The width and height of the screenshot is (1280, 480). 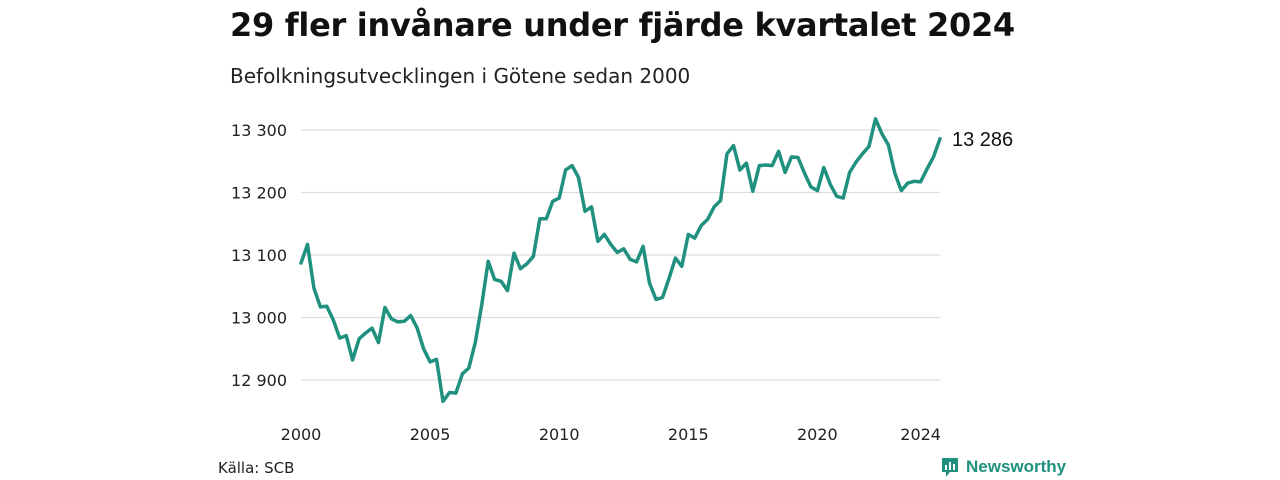 I want to click on y-tick-label: 13 000, so click(x=259, y=318).